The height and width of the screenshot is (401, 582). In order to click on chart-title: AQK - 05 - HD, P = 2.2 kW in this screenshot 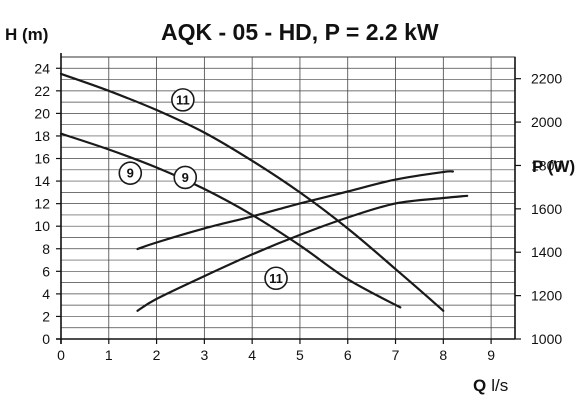, I will do `click(300, 32)`.